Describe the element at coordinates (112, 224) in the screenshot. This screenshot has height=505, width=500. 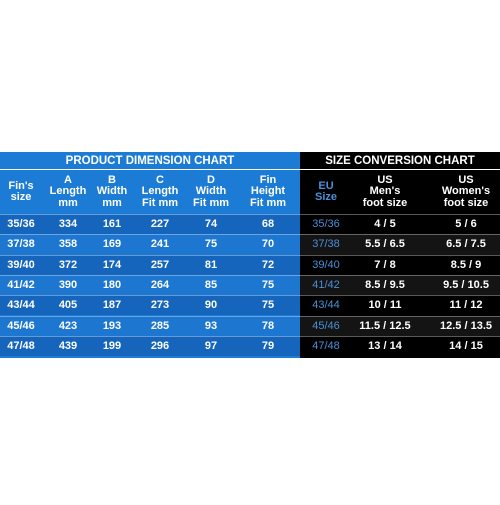
I see `table-cell: 161` at that location.